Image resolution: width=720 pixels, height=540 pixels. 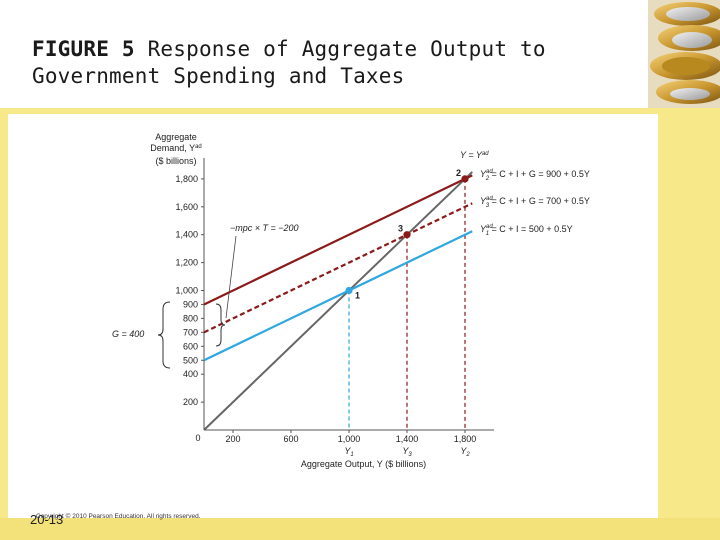 I want to click on y-tick-label: 1,800, so click(x=186, y=179).